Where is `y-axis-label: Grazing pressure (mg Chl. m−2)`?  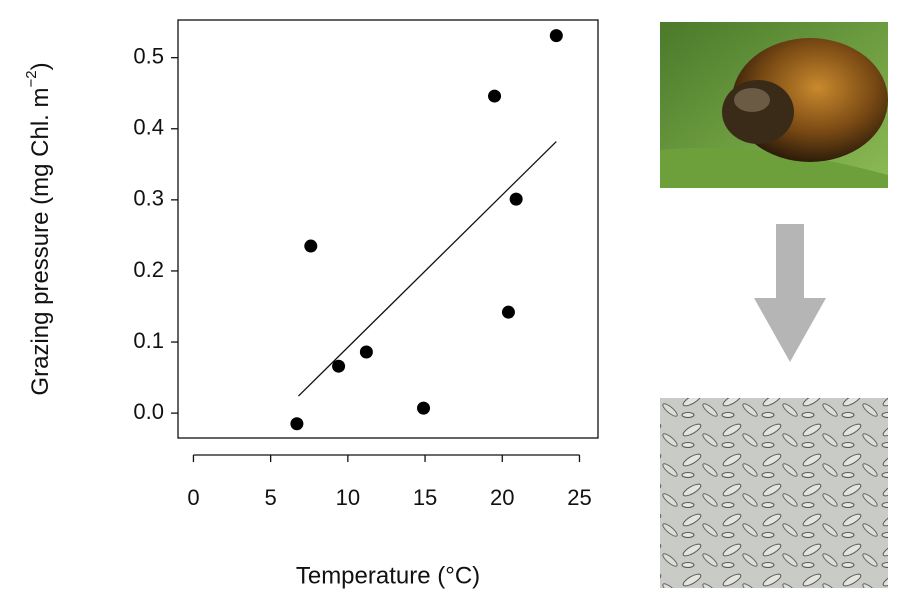 y-axis-label: Grazing pressure (mg Chl. m−2) is located at coordinates (38, 228).